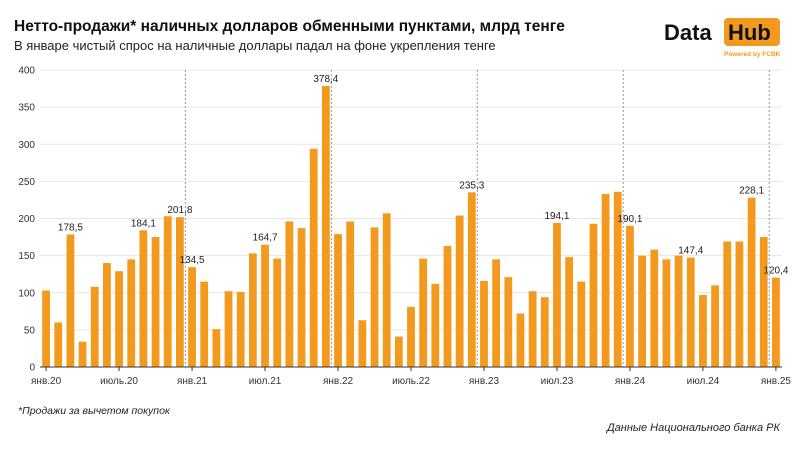 This screenshot has width=800, height=450. I want to click on x-tick-label: янв.24, so click(630, 381).